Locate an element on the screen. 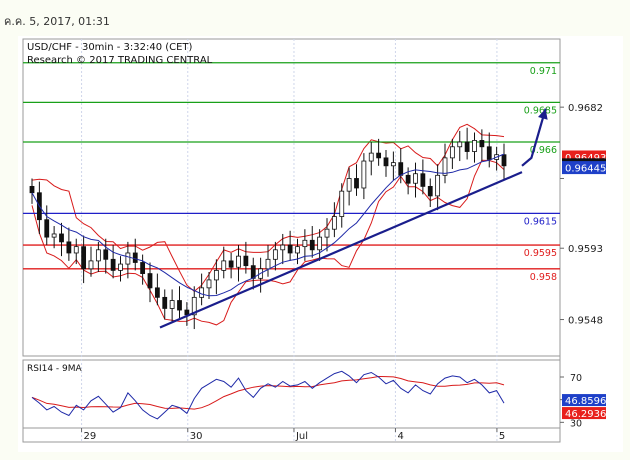  x-axis-band is located at coordinates (291, 435).